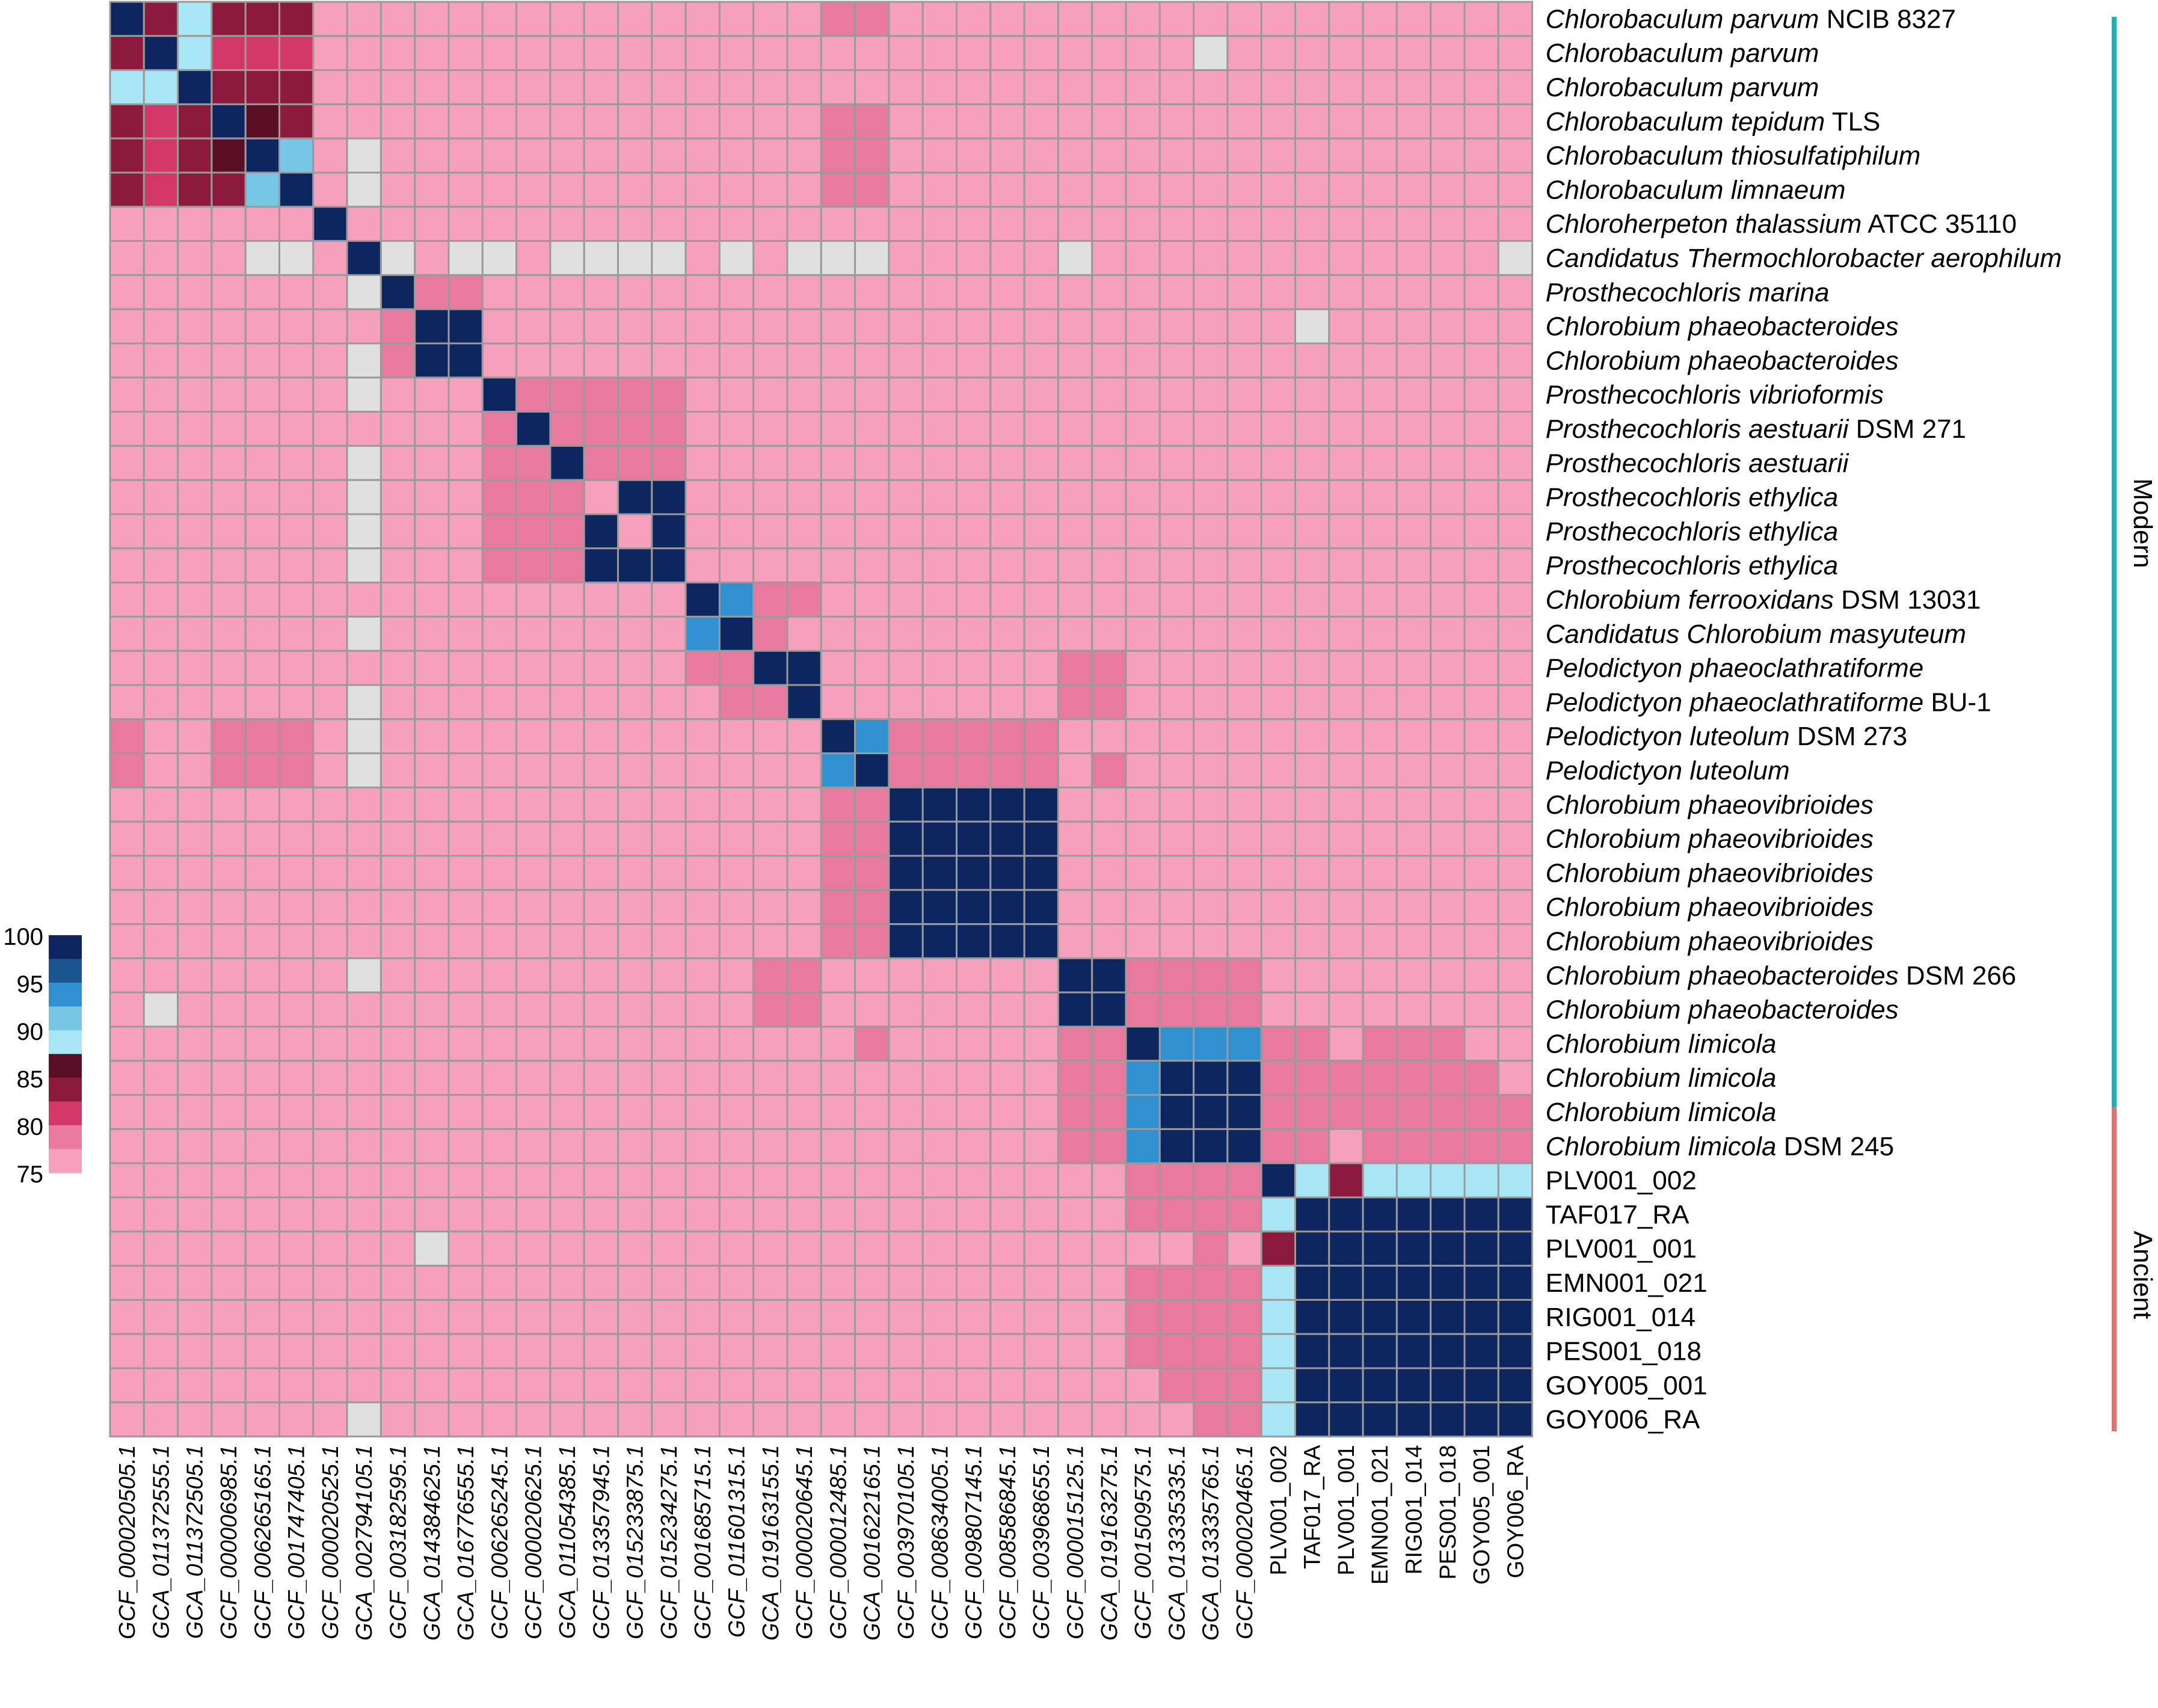  I want to click on column-label: GCA_011372555.1, so click(161, 1542).